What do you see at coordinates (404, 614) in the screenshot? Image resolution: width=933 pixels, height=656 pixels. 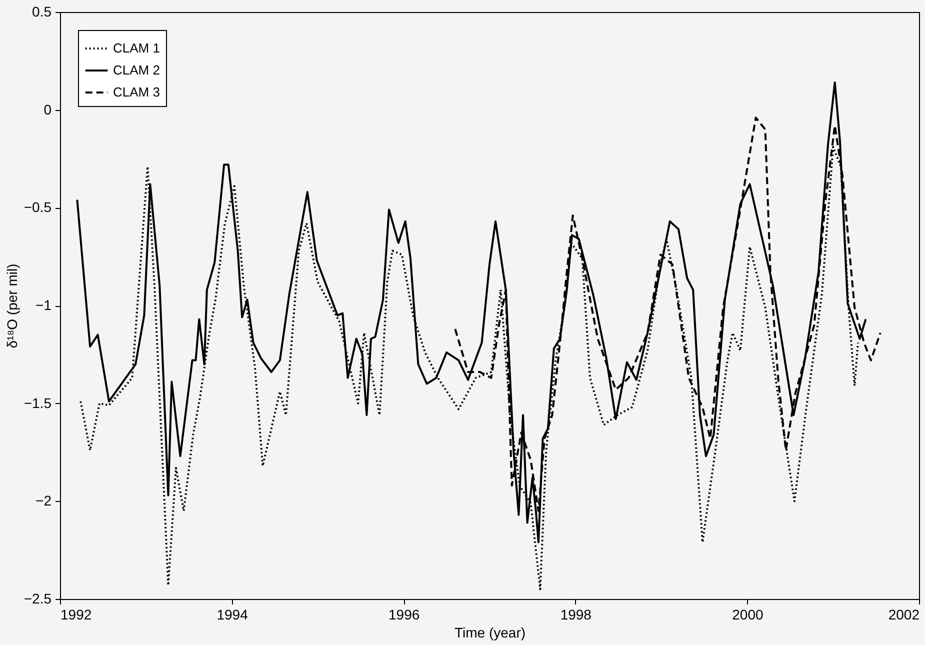 I see `x-tick-label: 1996` at bounding box center [404, 614].